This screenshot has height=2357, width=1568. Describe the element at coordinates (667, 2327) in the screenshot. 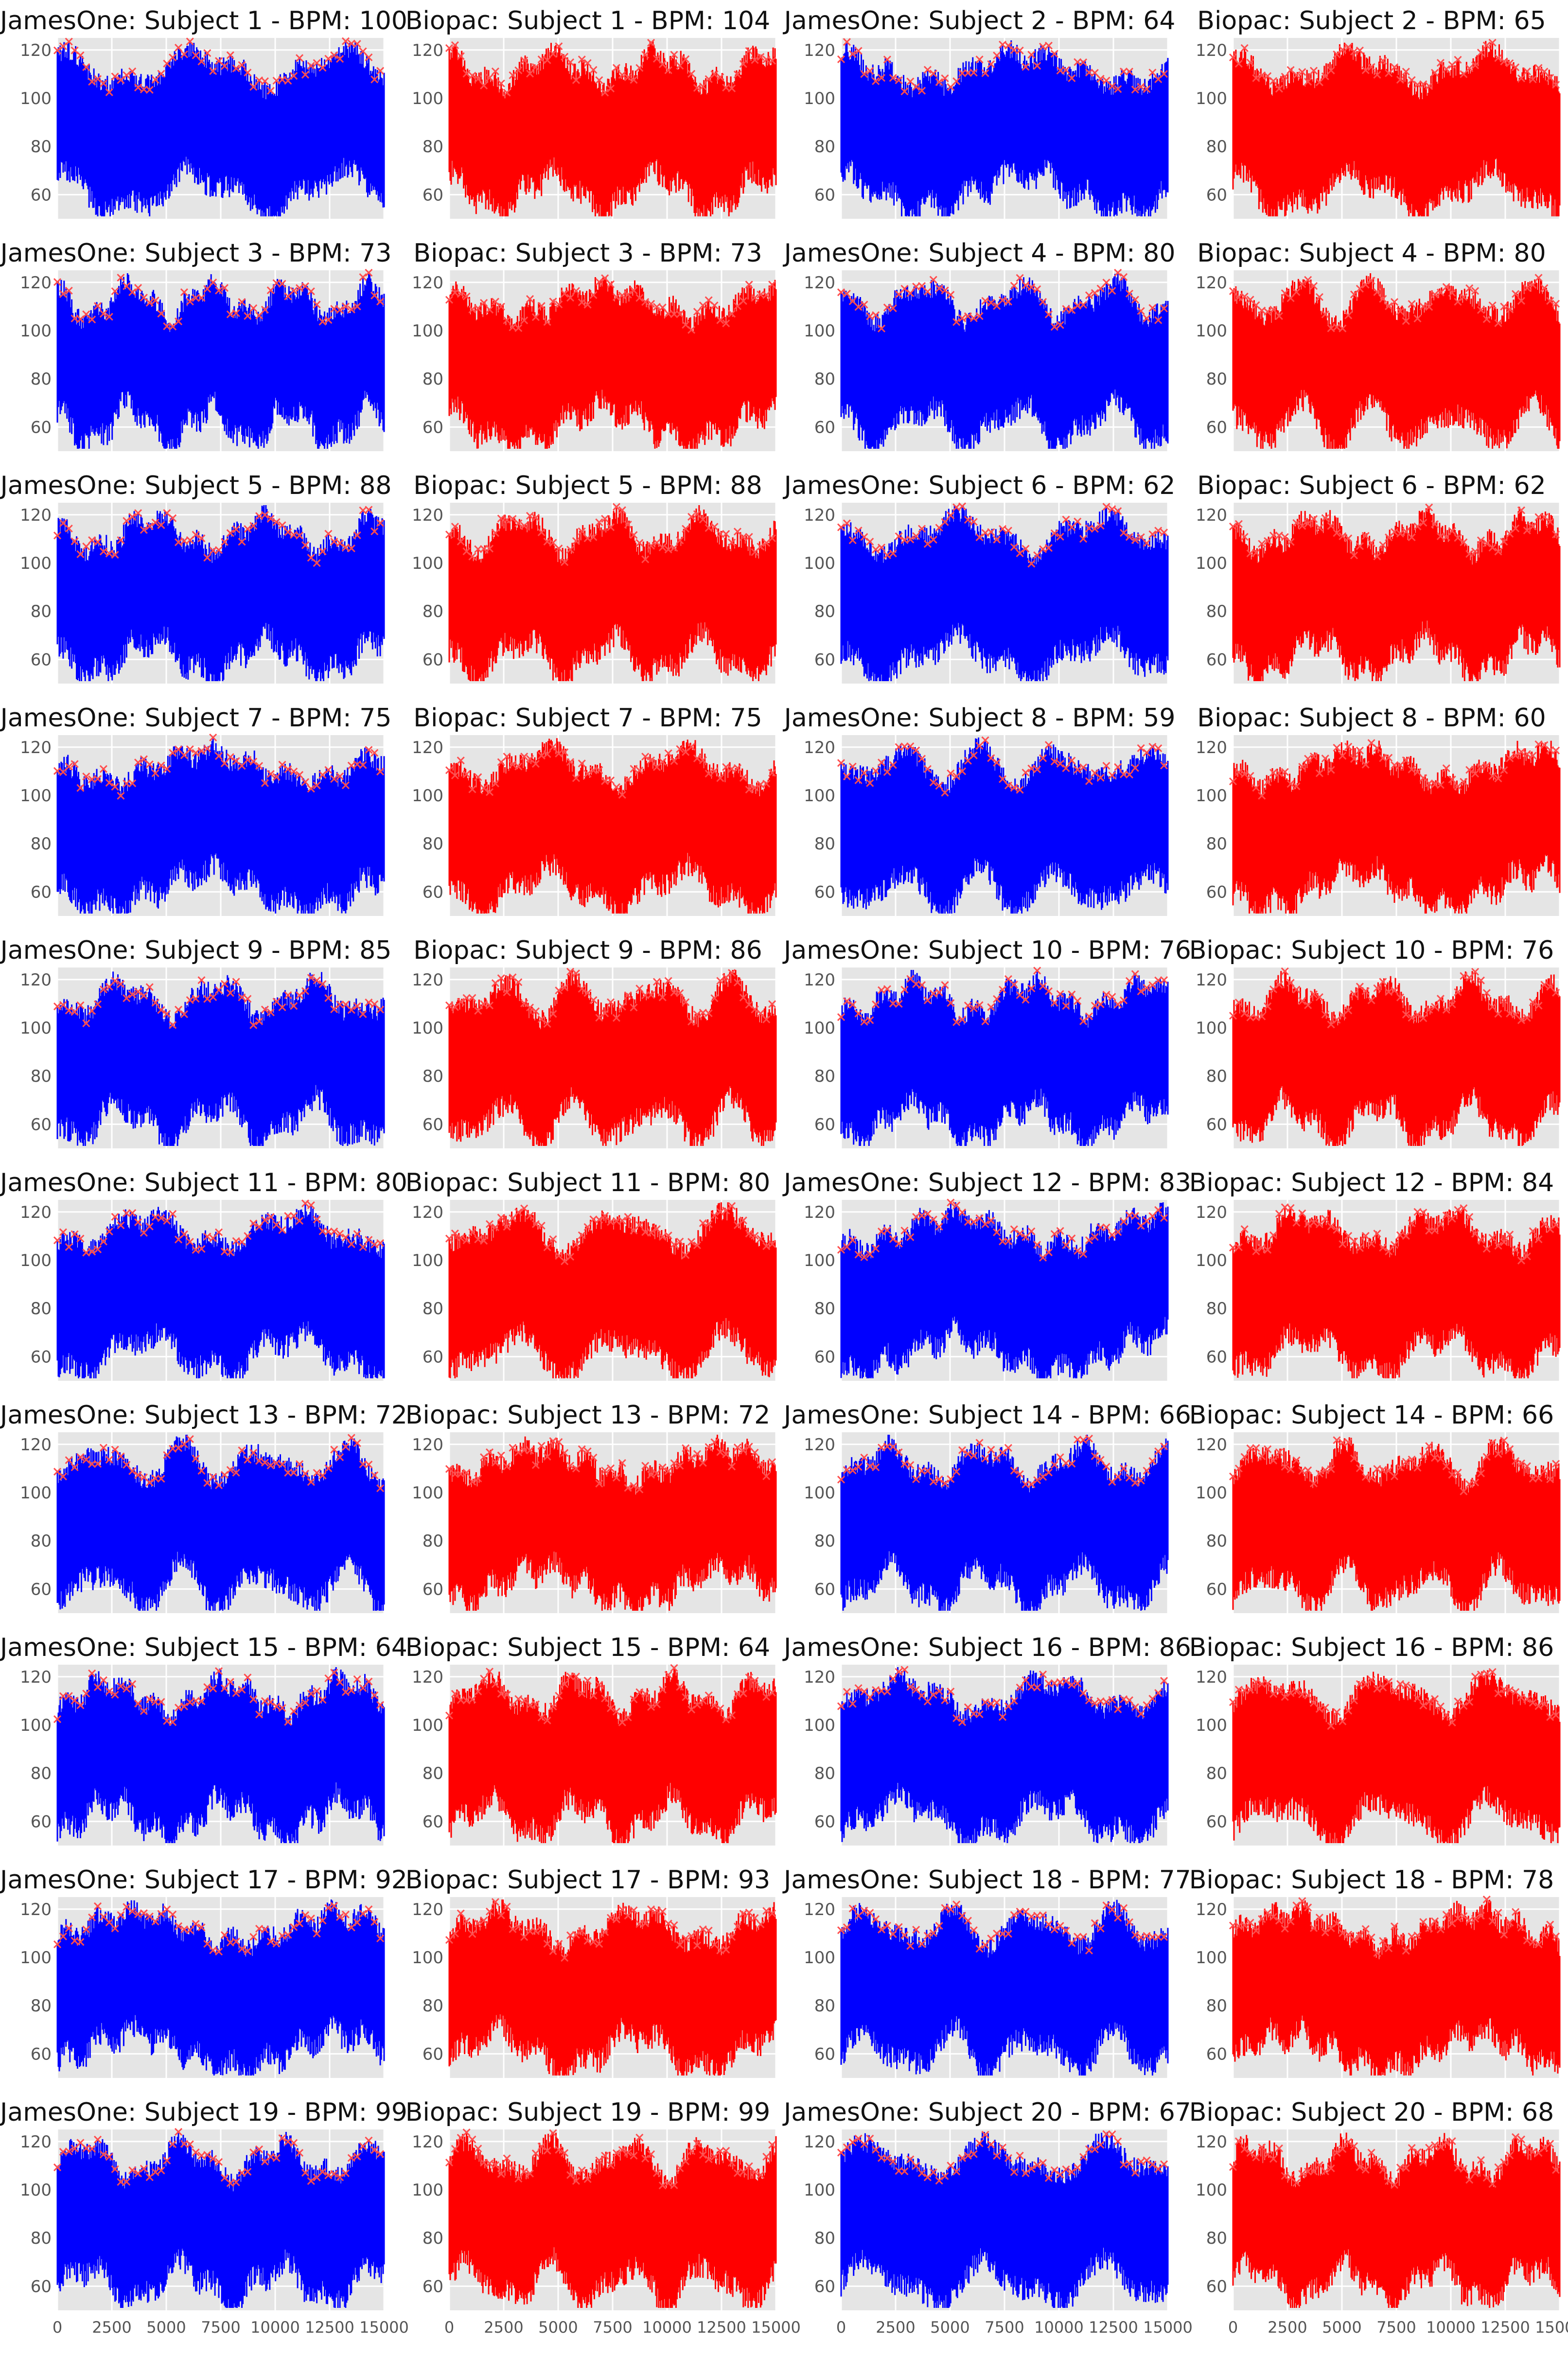

I see `x-tick-label: 10000` at that location.